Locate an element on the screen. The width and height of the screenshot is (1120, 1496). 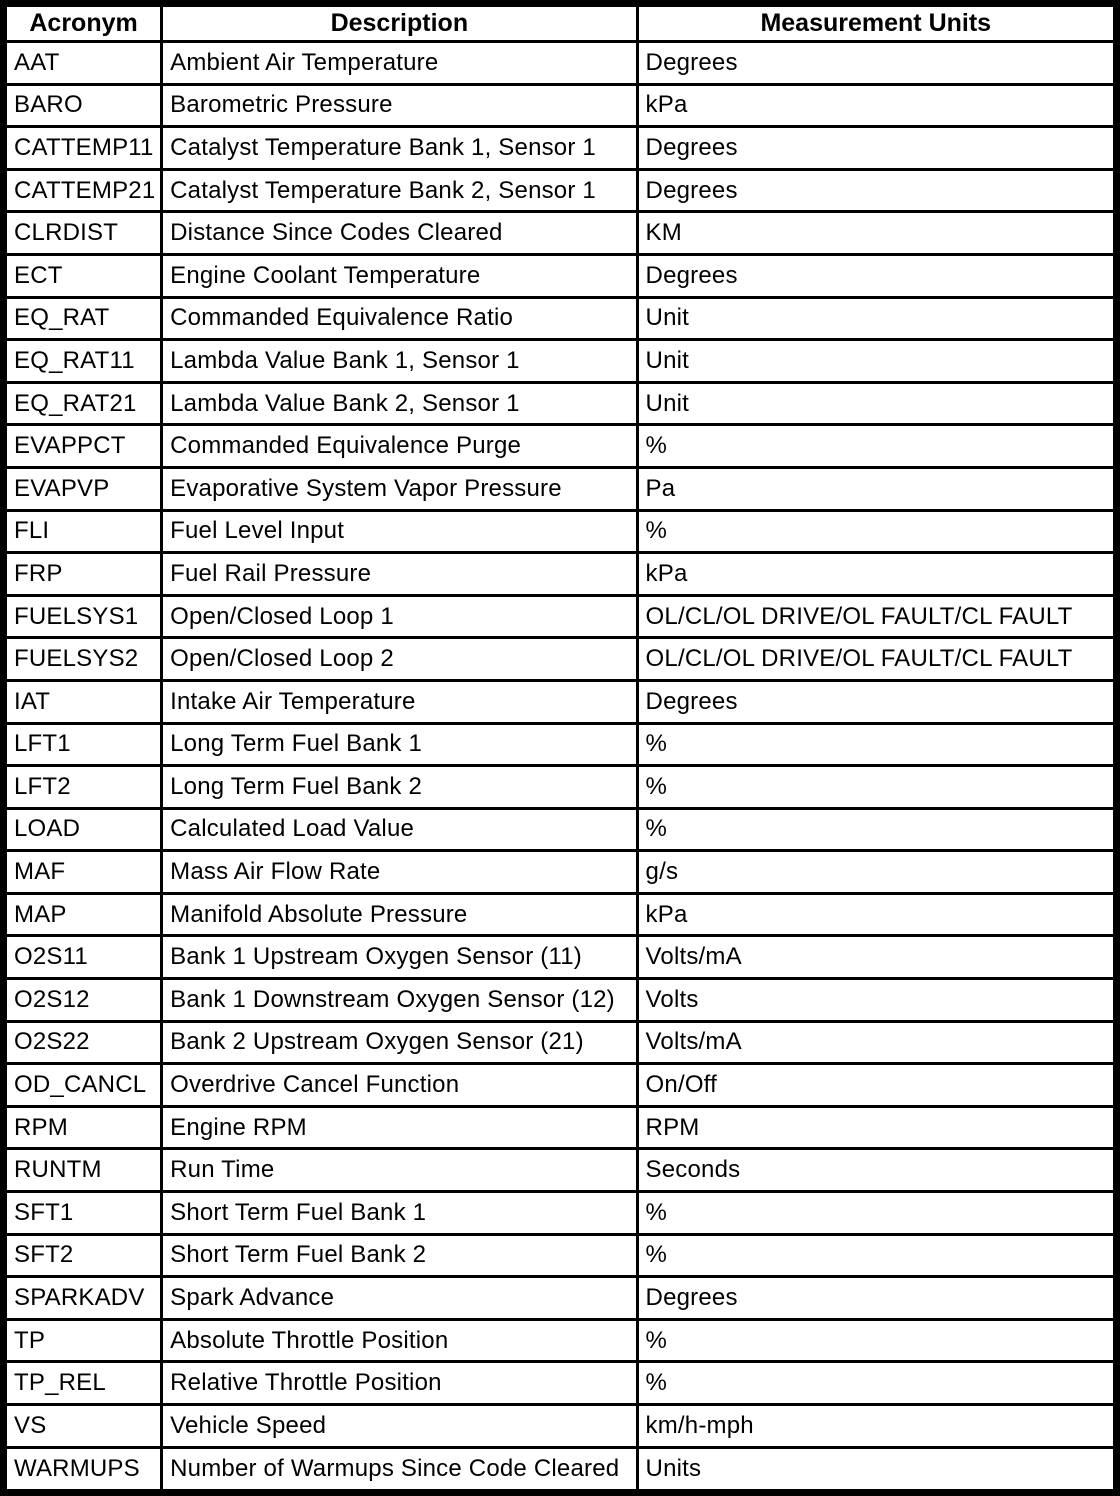
acronym-cell: CLRDIST is located at coordinates (82, 233).